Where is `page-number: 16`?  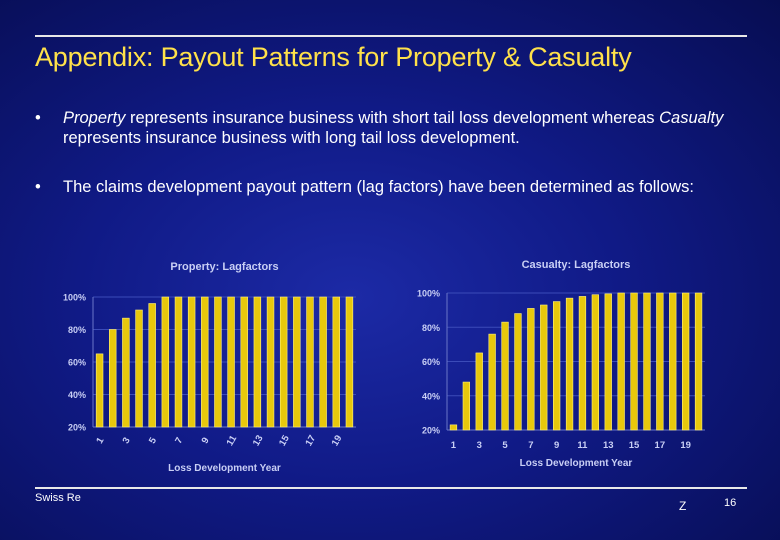
page-number: 16 is located at coordinates (730, 503).